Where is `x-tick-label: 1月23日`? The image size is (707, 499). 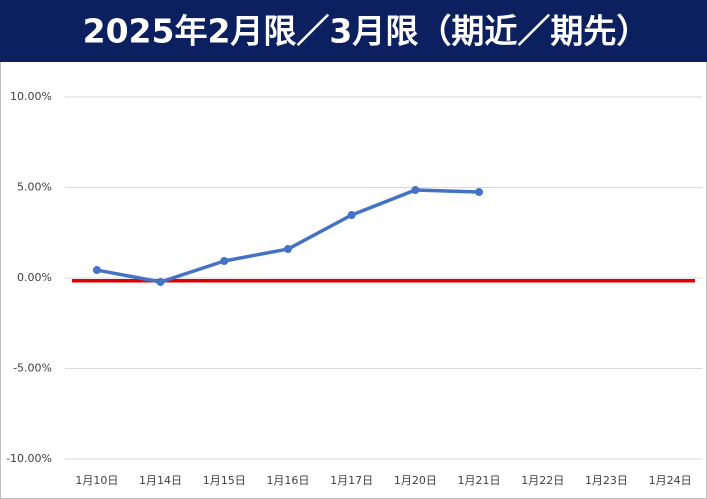 x-tick-label: 1月23日 is located at coordinates (606, 480).